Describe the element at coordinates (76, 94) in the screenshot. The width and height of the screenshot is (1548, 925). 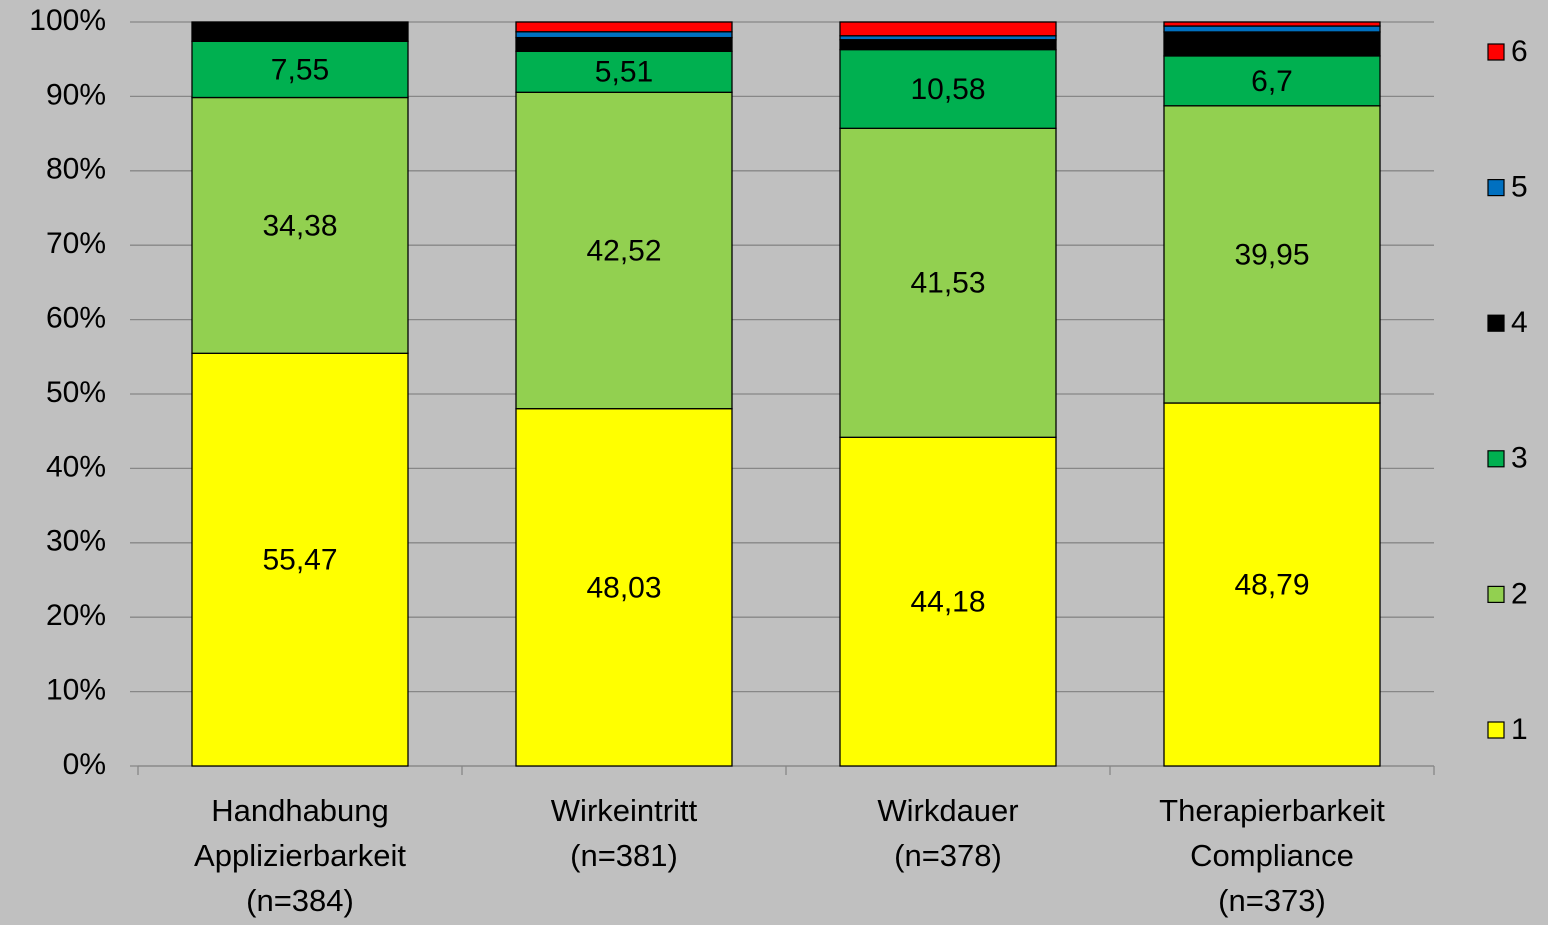
I see `y-tick-label: 90%` at that location.